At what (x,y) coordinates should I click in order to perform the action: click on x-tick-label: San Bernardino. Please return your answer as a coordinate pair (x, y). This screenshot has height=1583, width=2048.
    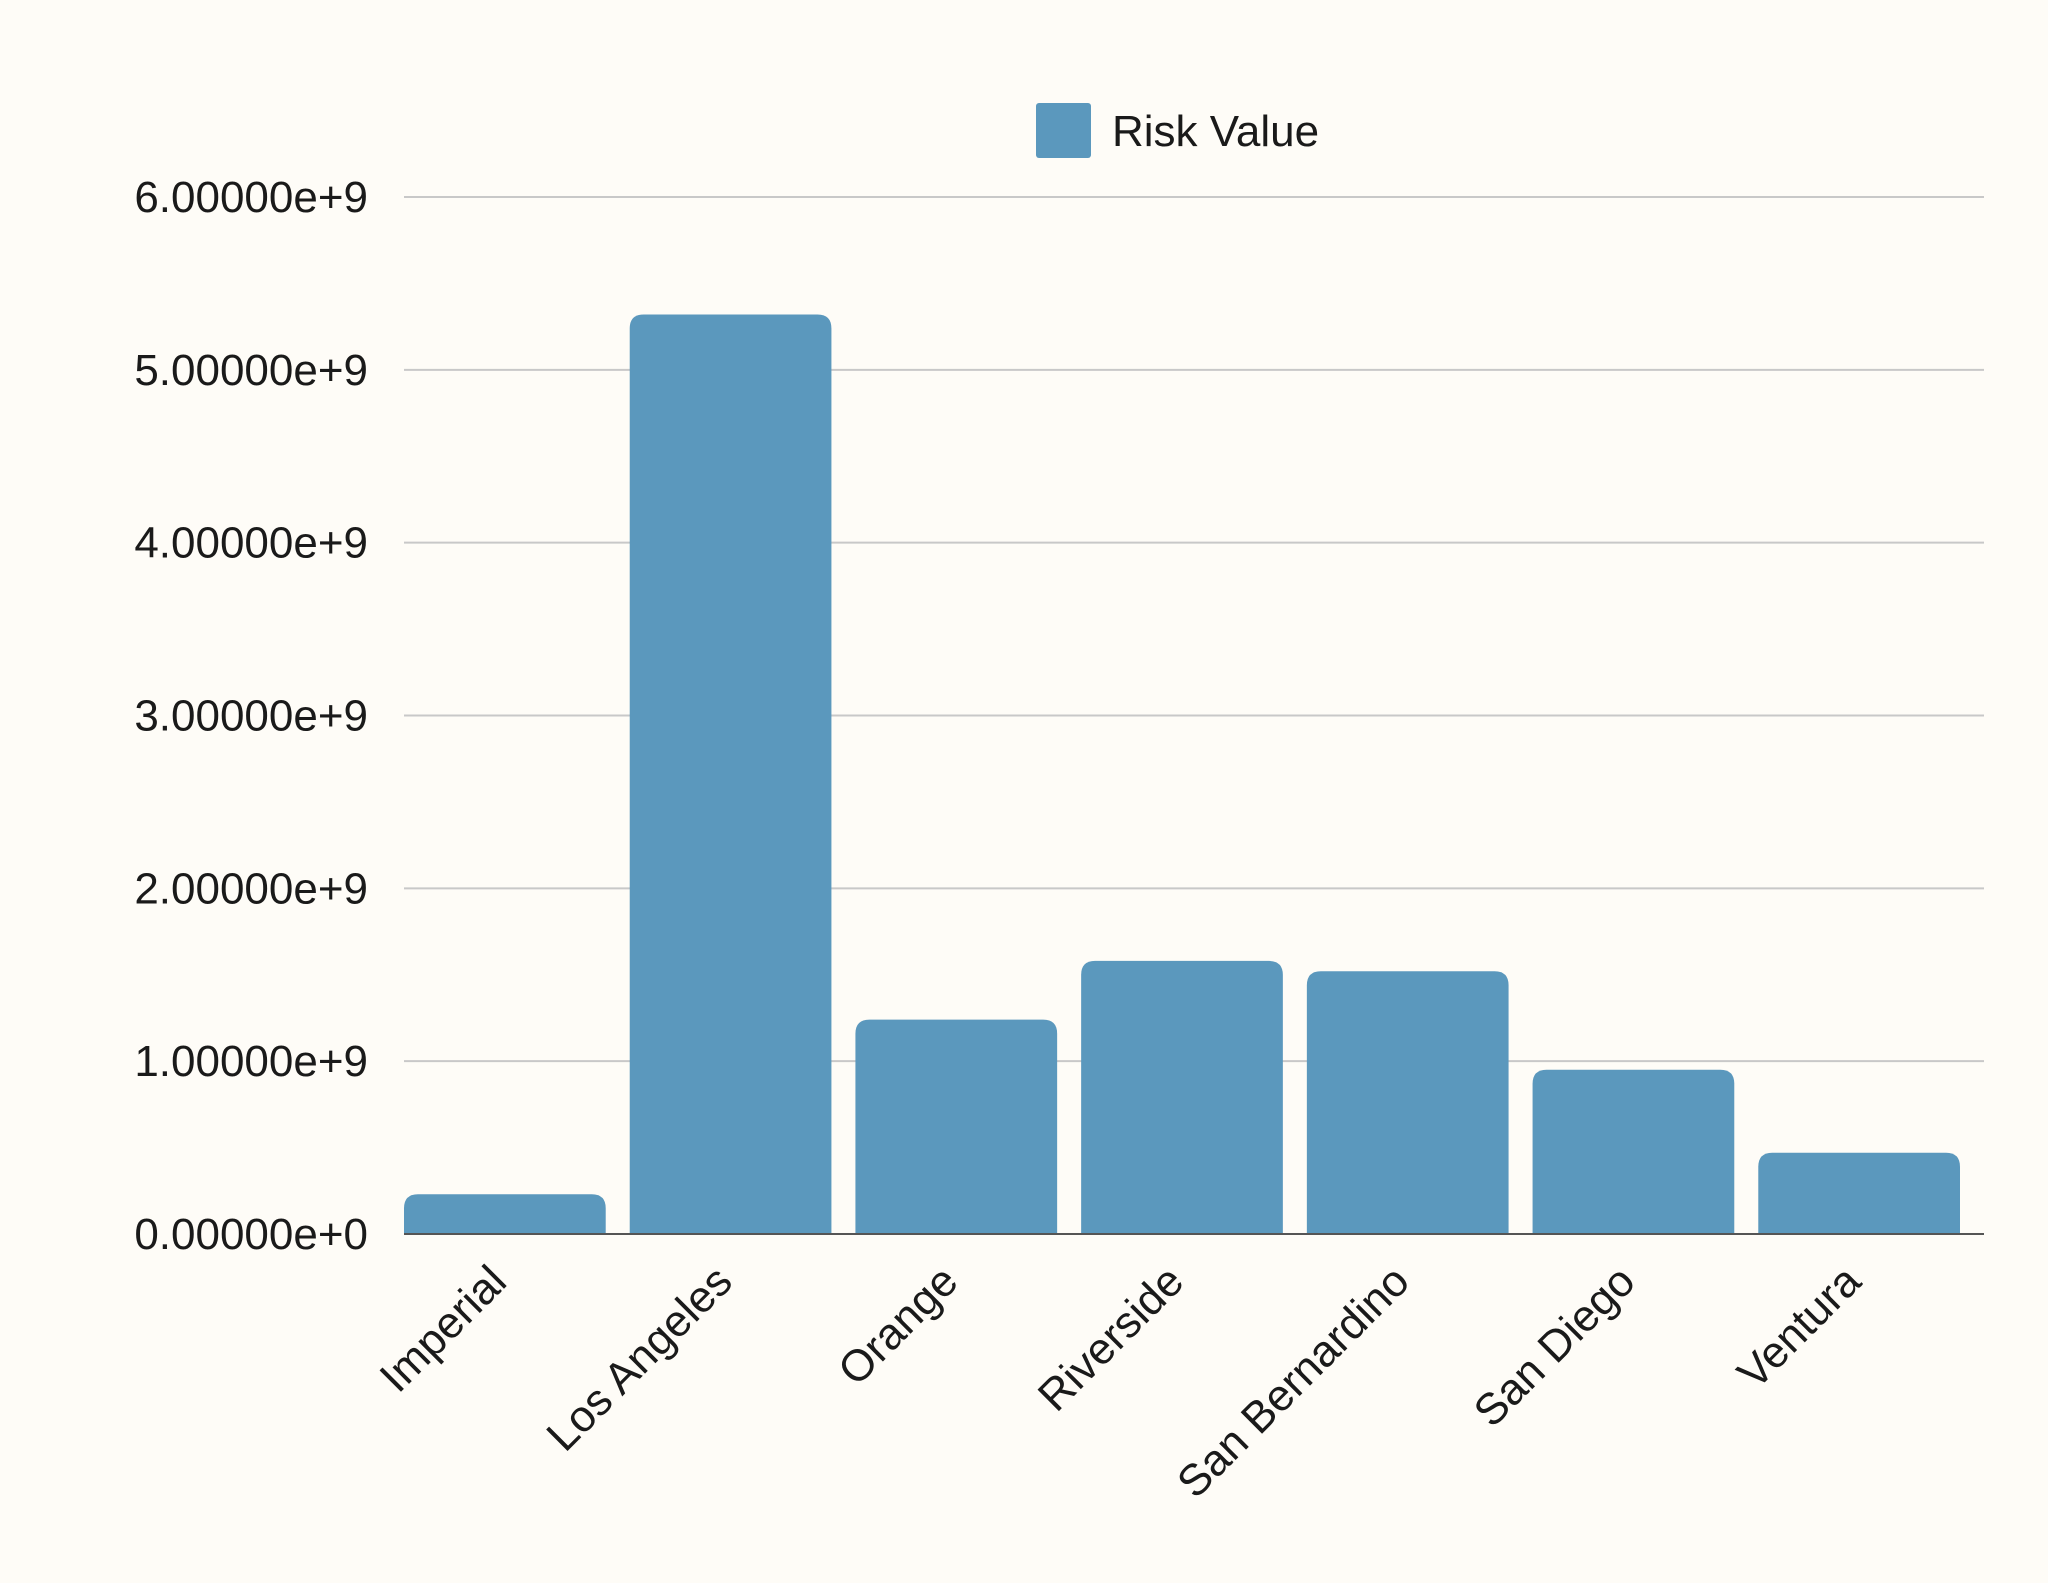
    Looking at the image, I should click on (1293, 1381).